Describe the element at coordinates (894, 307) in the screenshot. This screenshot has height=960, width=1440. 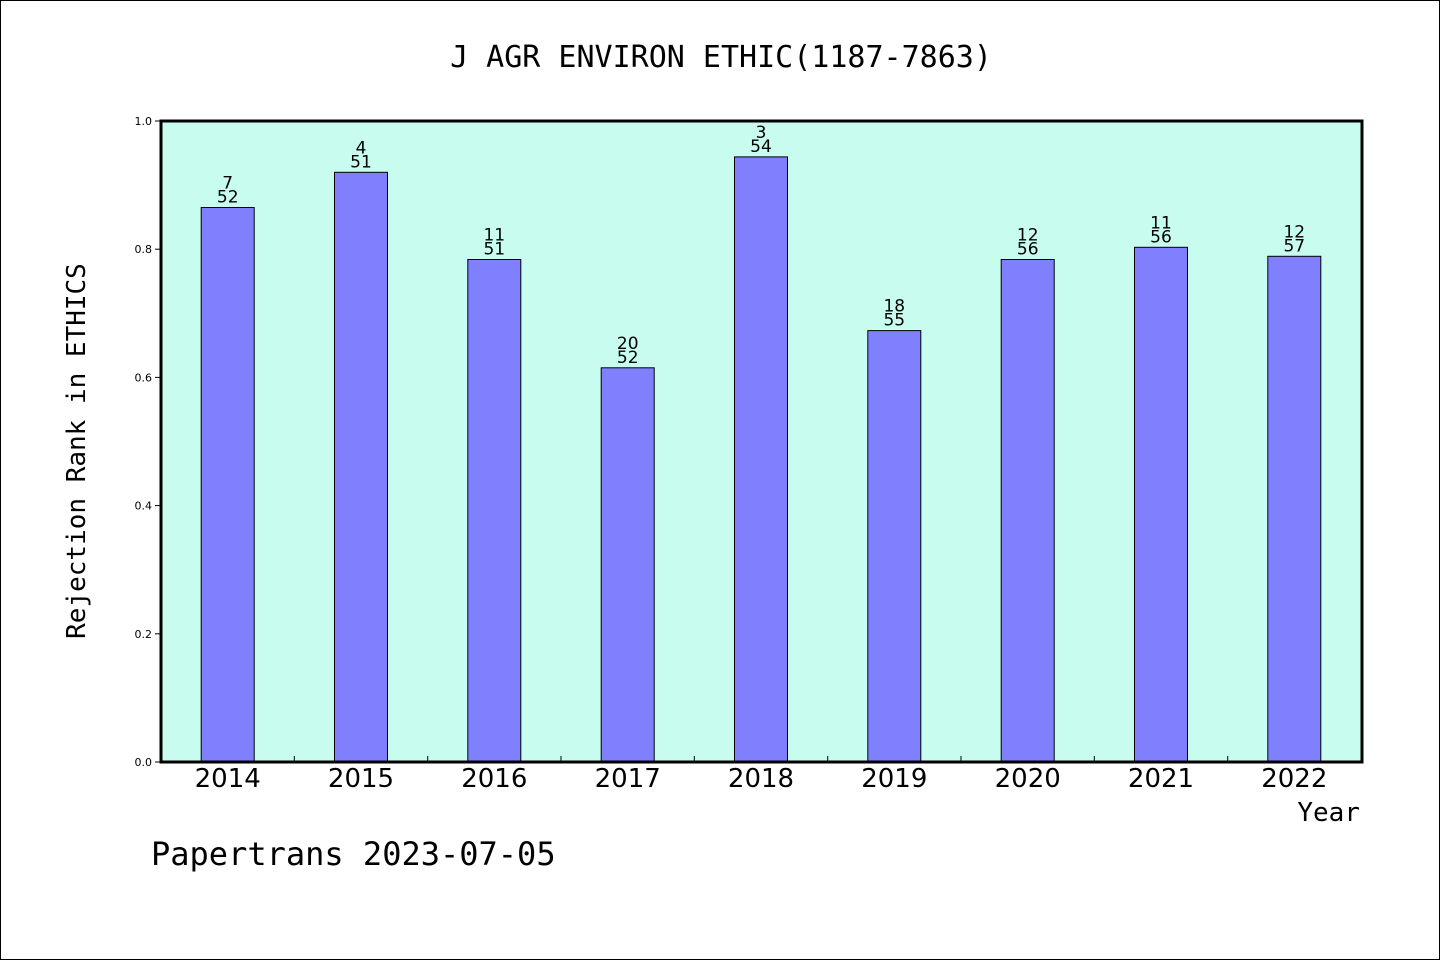
I see `bar-rank-label-2019: 18` at that location.